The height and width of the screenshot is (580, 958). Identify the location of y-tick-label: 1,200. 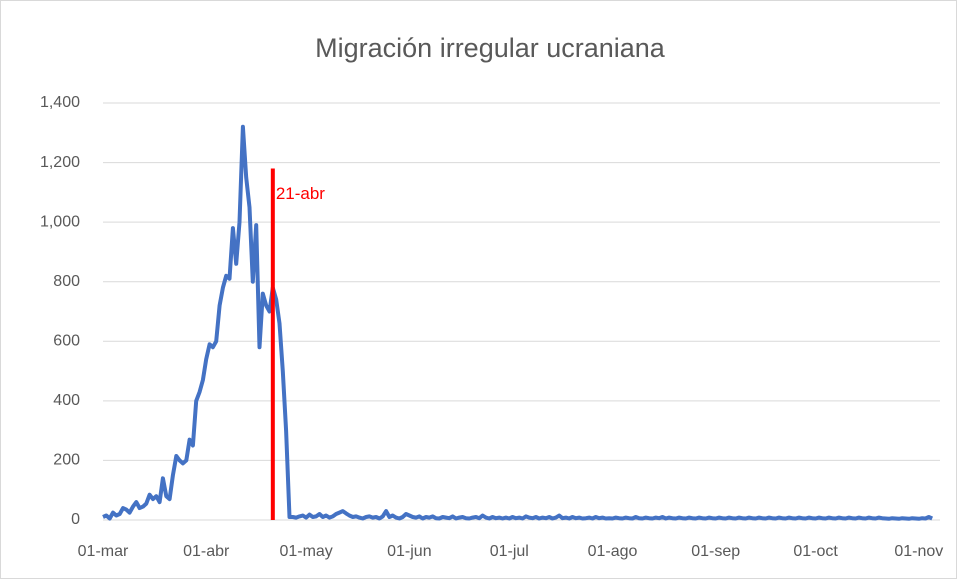
(60, 162).